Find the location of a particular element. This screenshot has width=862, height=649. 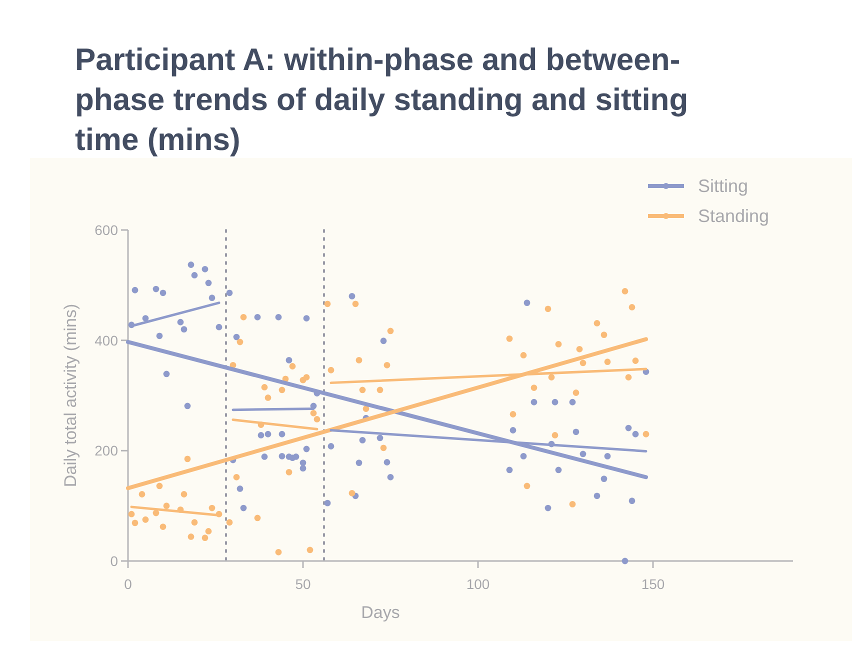

x-tick-label: 0 is located at coordinates (128, 584).